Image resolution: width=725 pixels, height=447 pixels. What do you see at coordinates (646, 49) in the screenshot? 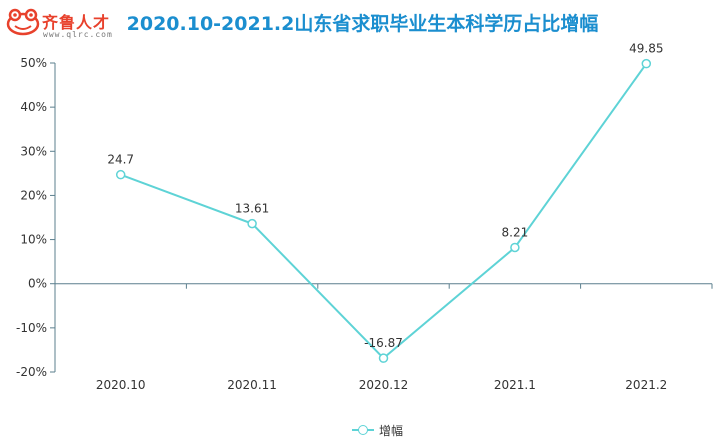
I see `data-label: 49.85` at bounding box center [646, 49].